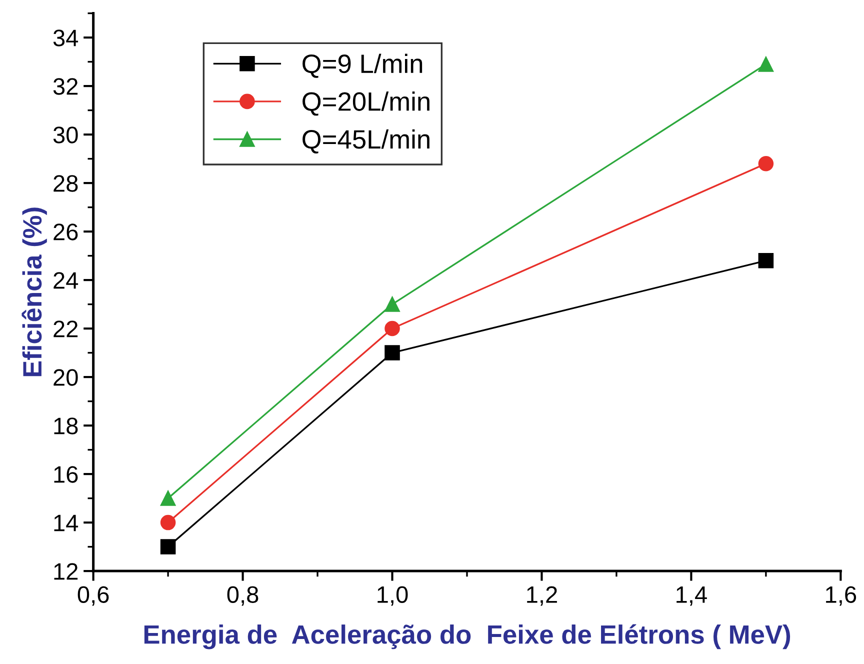 Image resolution: width=864 pixels, height=664 pixels. I want to click on x-axis-title: Energia de Aceleração do Feixe de Elétrons ( MeV), so click(467, 637).